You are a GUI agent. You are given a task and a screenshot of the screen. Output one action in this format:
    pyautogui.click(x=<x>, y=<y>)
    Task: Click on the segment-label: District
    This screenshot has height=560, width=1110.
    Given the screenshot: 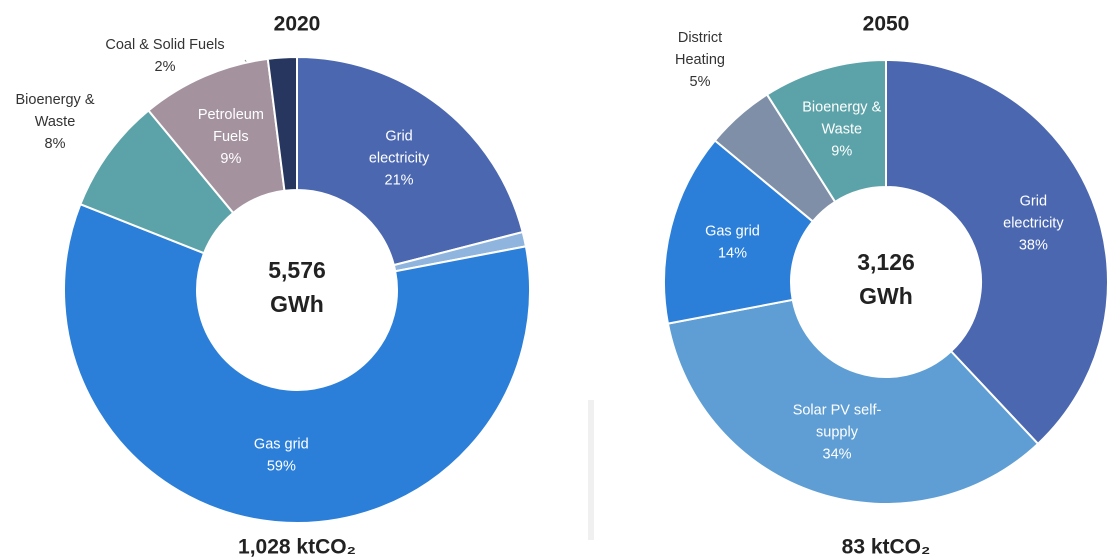 What is the action you would take?
    pyautogui.click(x=700, y=38)
    